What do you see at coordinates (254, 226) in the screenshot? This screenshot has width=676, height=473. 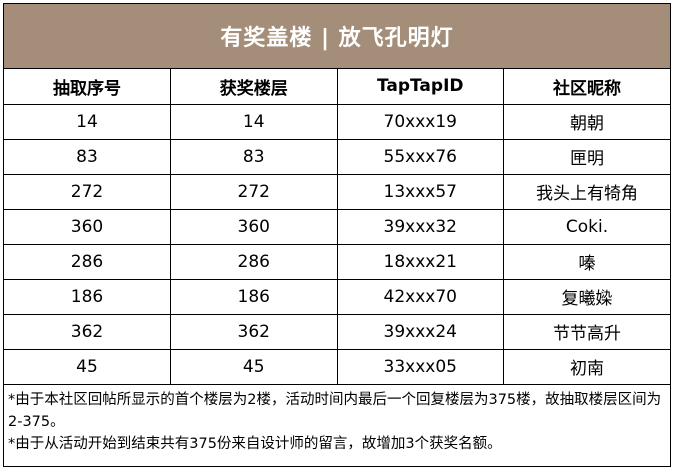 I see `cell-floor: 360` at bounding box center [254, 226].